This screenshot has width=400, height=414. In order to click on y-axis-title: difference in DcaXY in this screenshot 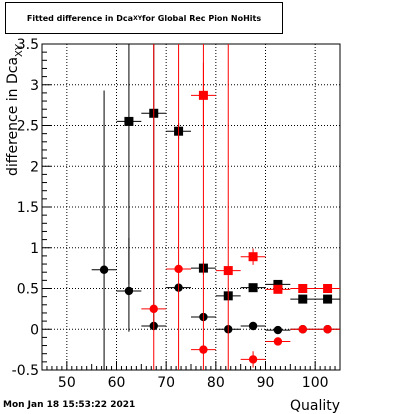, I will do `click(15, 109)`.